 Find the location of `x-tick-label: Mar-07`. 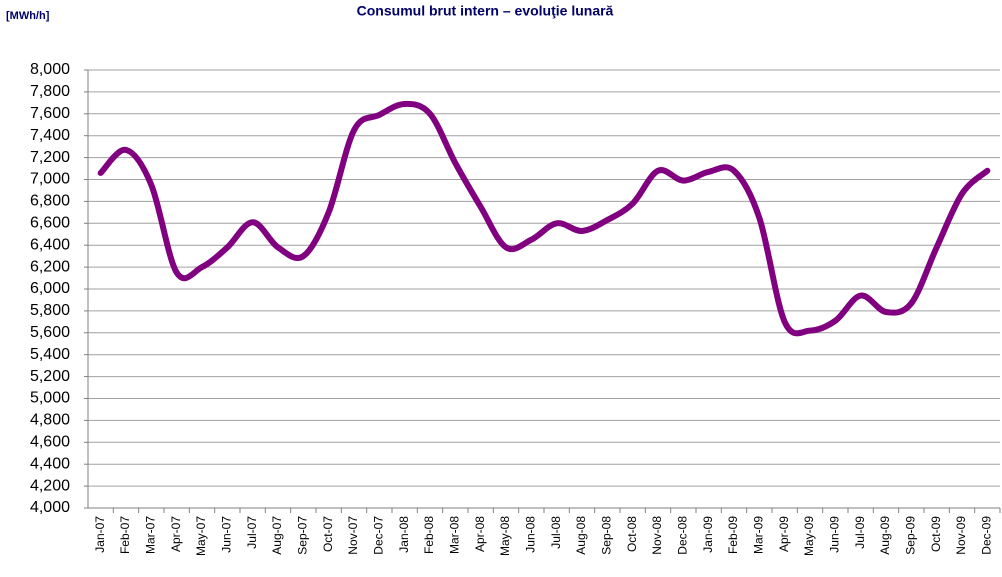

x-tick-label: Mar-07 is located at coordinates (151, 535).